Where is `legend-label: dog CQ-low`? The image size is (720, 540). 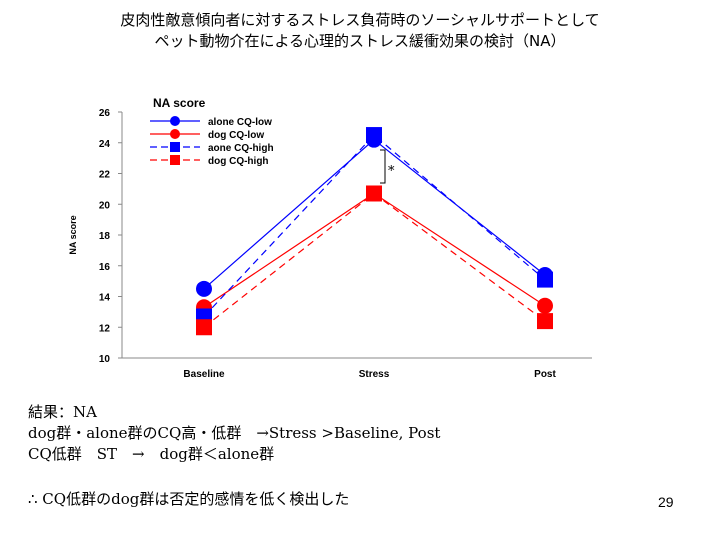 legend-label: dog CQ-low is located at coordinates (236, 135).